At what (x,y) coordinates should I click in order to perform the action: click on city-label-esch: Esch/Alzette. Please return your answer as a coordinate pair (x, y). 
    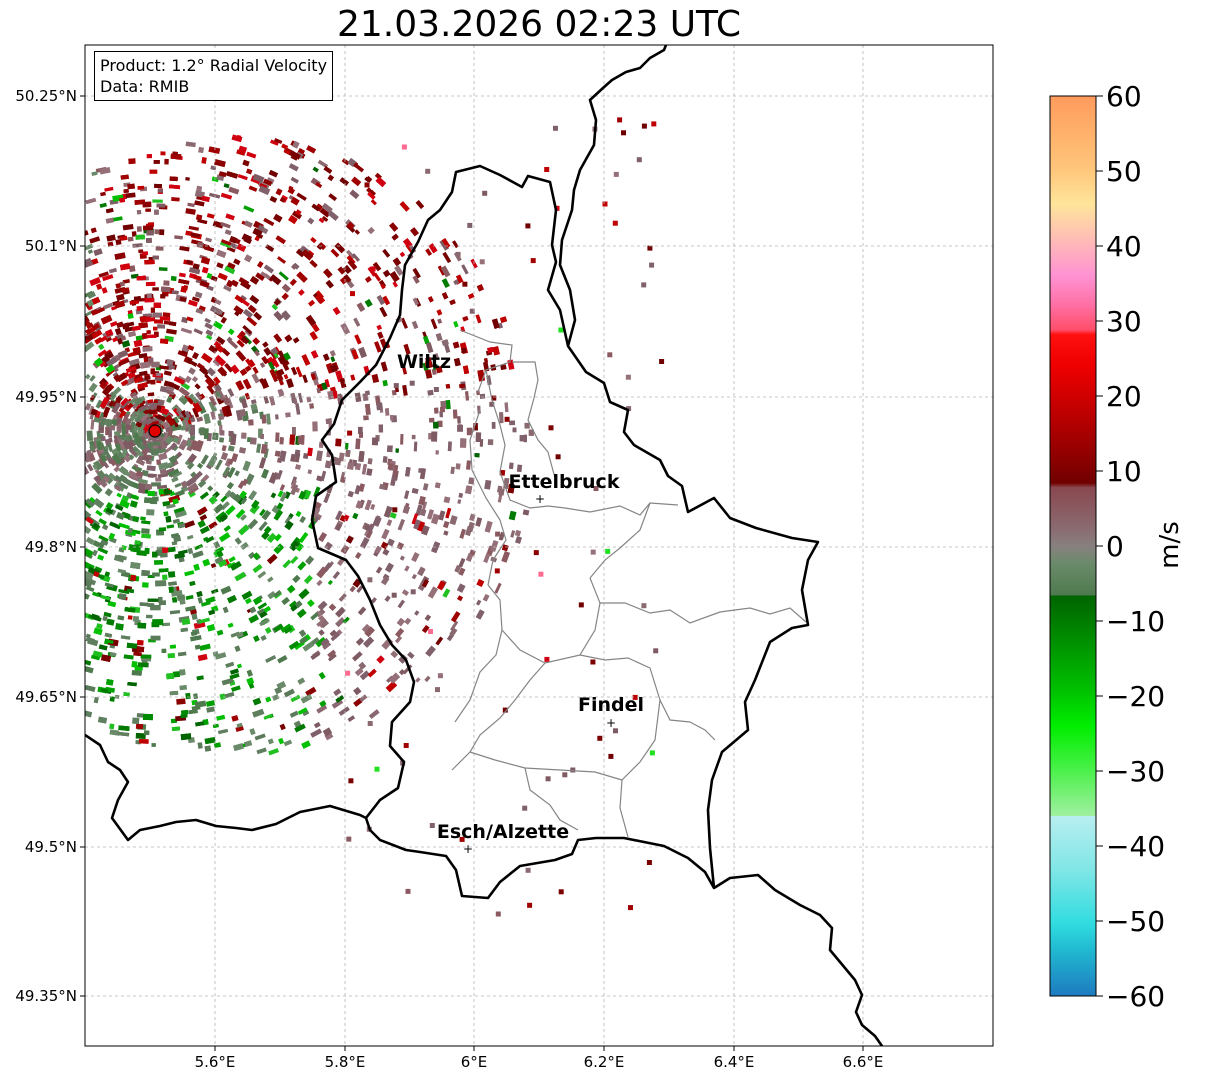
    Looking at the image, I should click on (503, 832).